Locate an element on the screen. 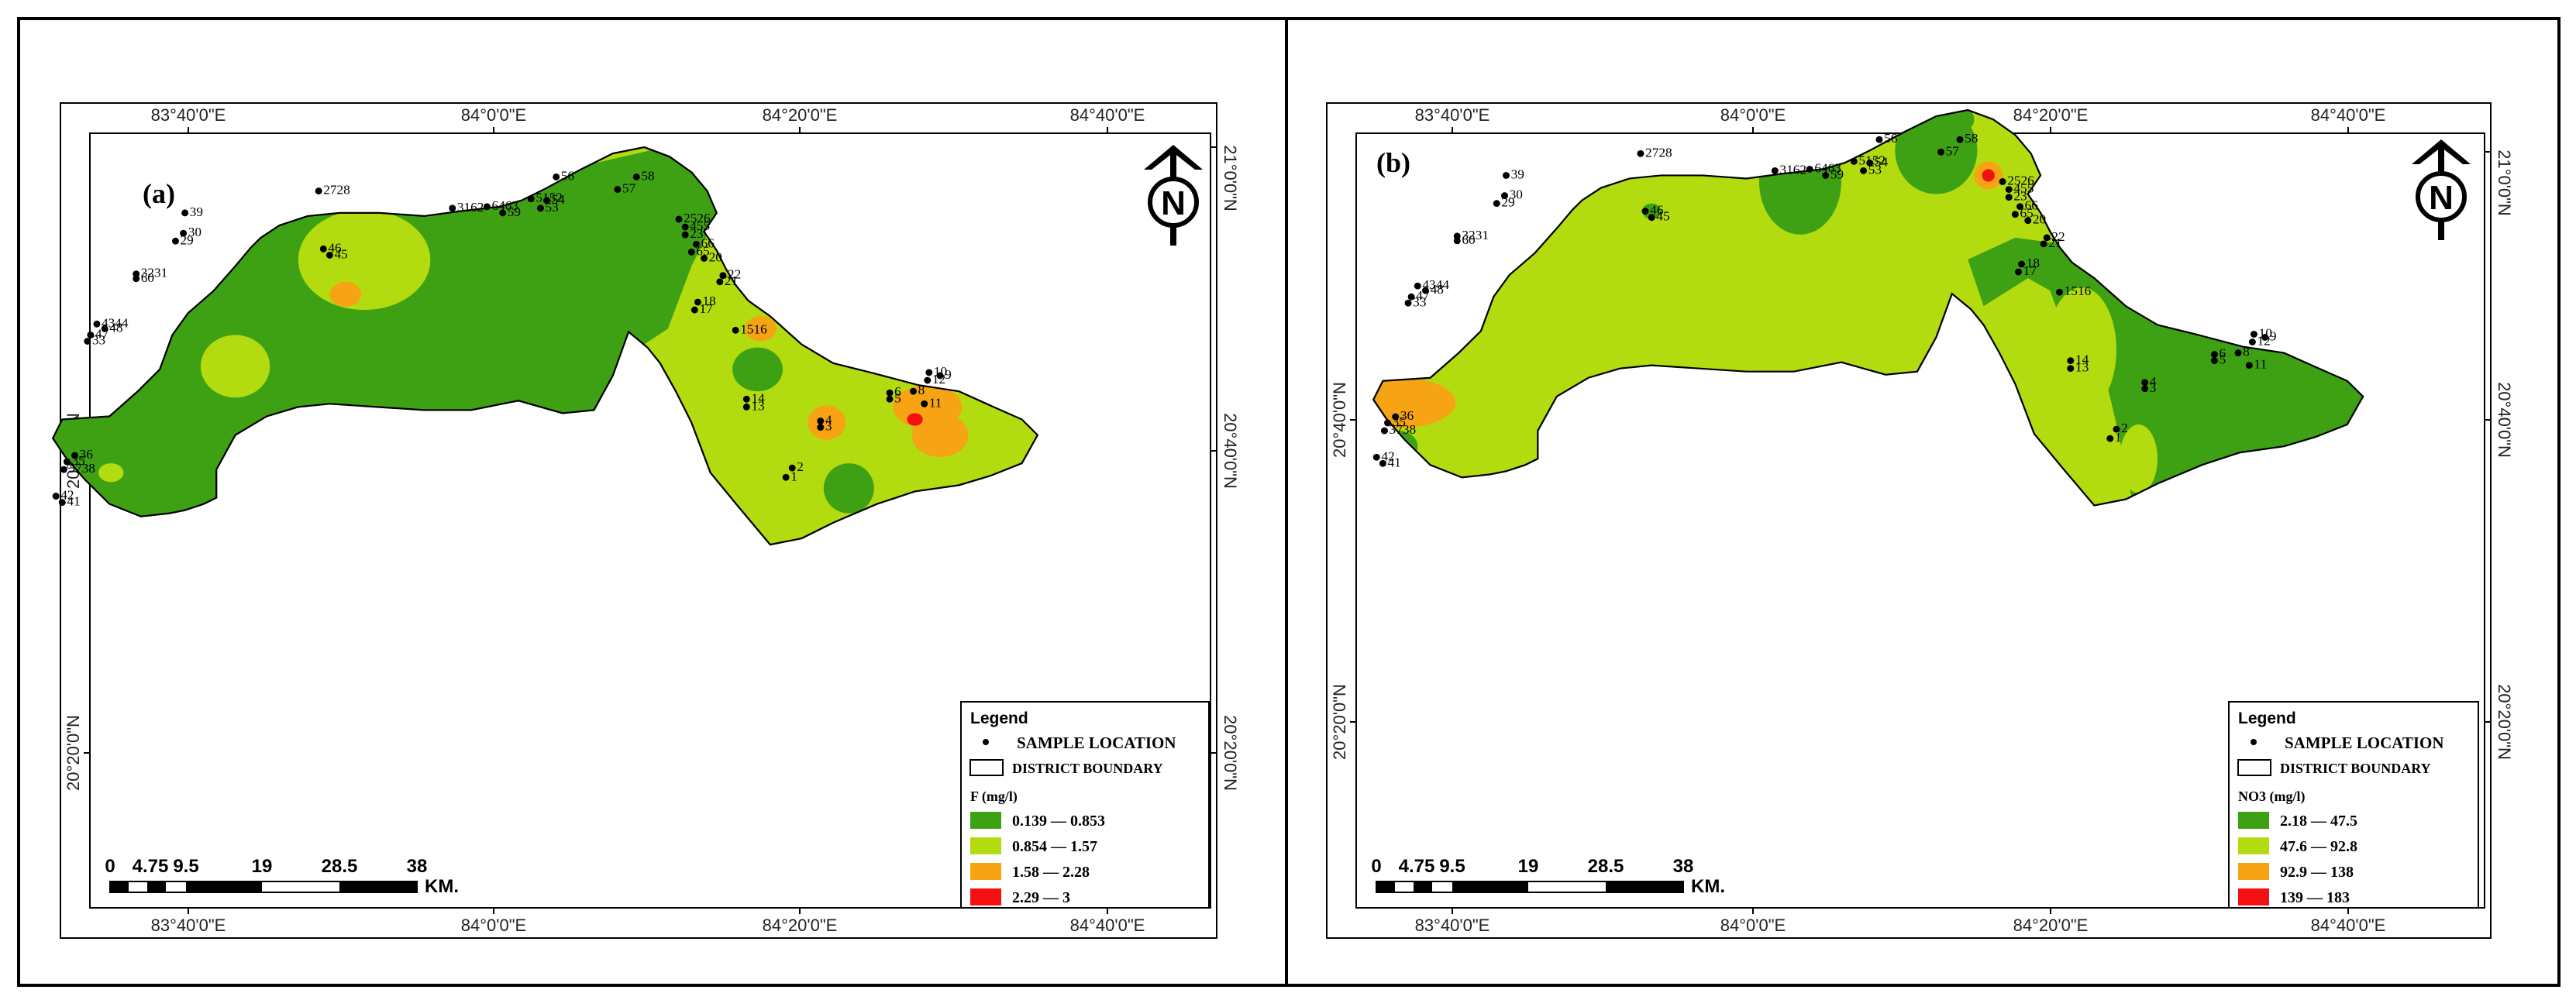  sample-label: 3162 is located at coordinates (1792, 170).